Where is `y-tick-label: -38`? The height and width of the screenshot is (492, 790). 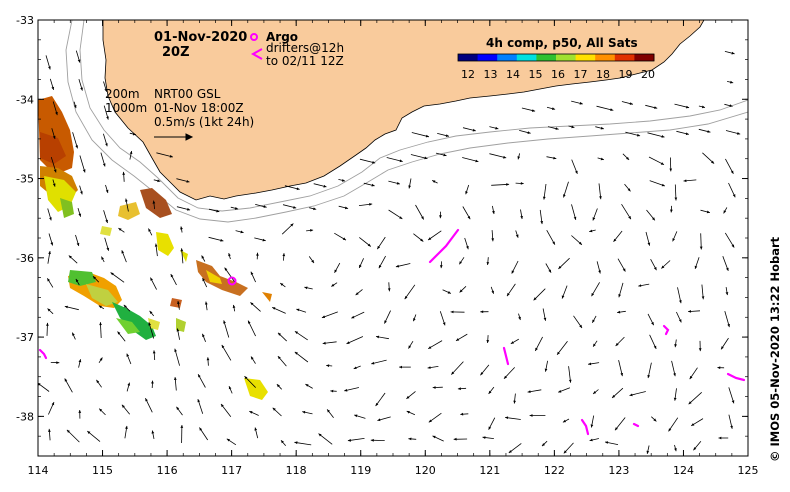 y-tick-label: -38 is located at coordinates (25, 416).